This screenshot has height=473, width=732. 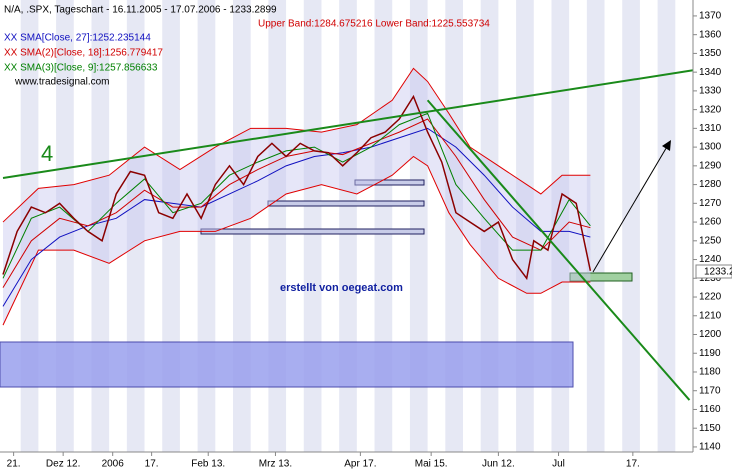 What do you see at coordinates (710, 315) in the screenshot?
I see `y-tick-label: 1210` at bounding box center [710, 315].